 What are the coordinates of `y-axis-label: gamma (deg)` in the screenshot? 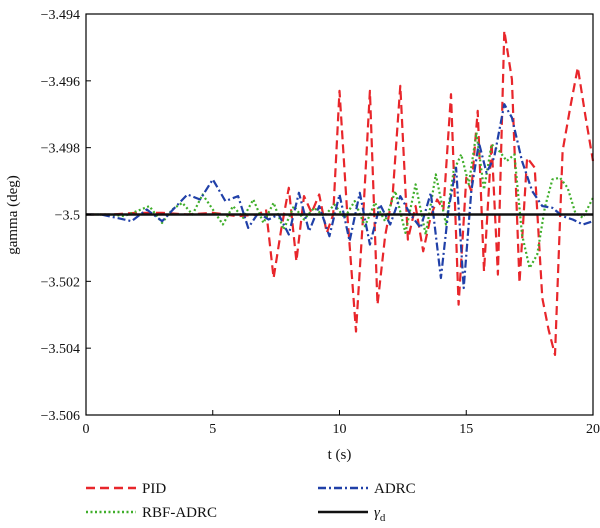 It's located at (13, 215).